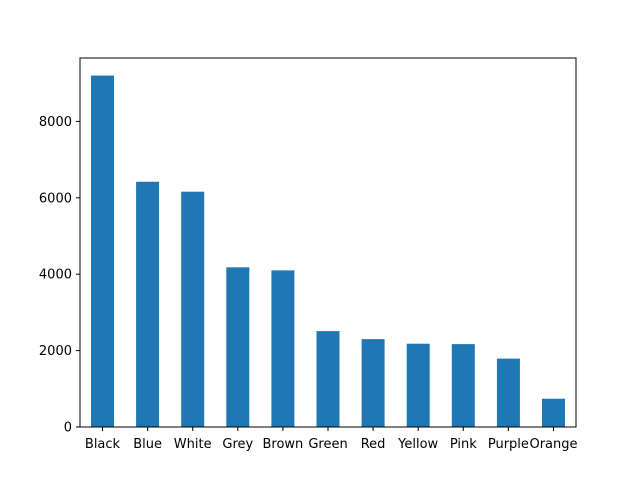 Image resolution: width=640 pixels, height=484 pixels. What do you see at coordinates (553, 444) in the screenshot?
I see `x-tick-label: Orange` at bounding box center [553, 444].